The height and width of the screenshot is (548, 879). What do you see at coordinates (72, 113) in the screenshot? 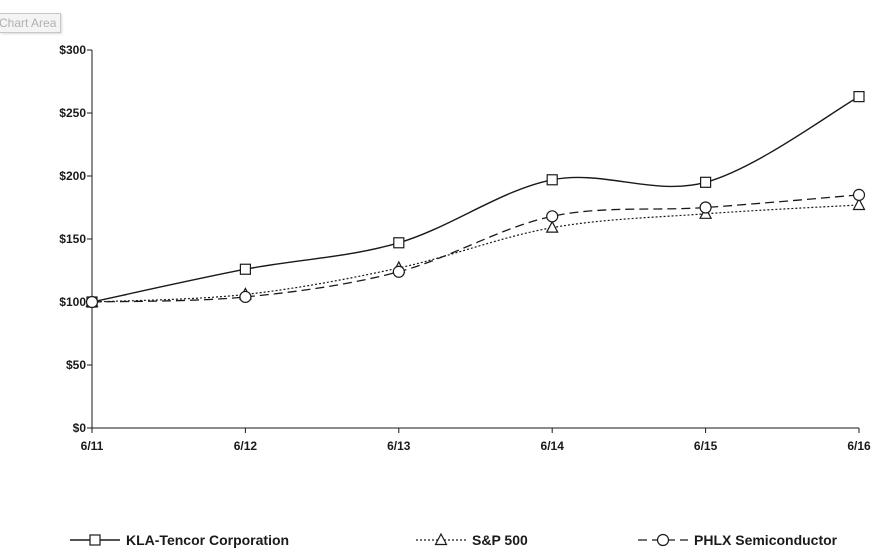
I see `y-tick-label: $250` at bounding box center [72, 113].